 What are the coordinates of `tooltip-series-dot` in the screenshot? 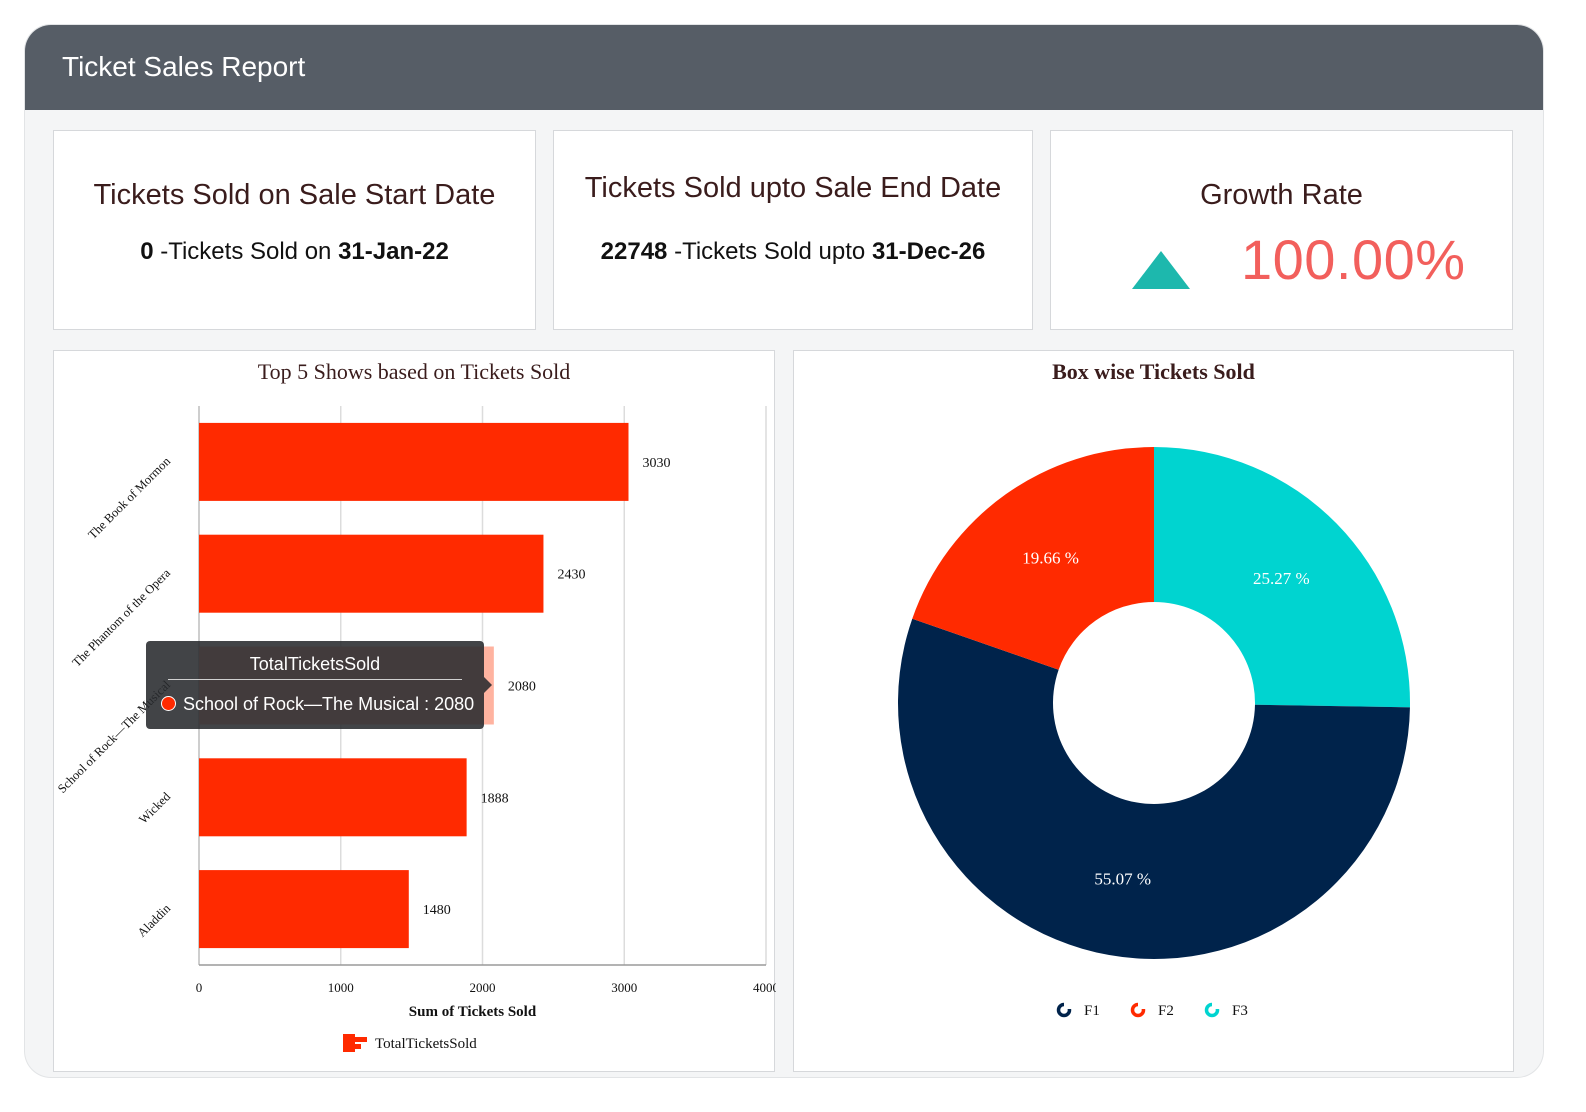 It's located at (168, 703).